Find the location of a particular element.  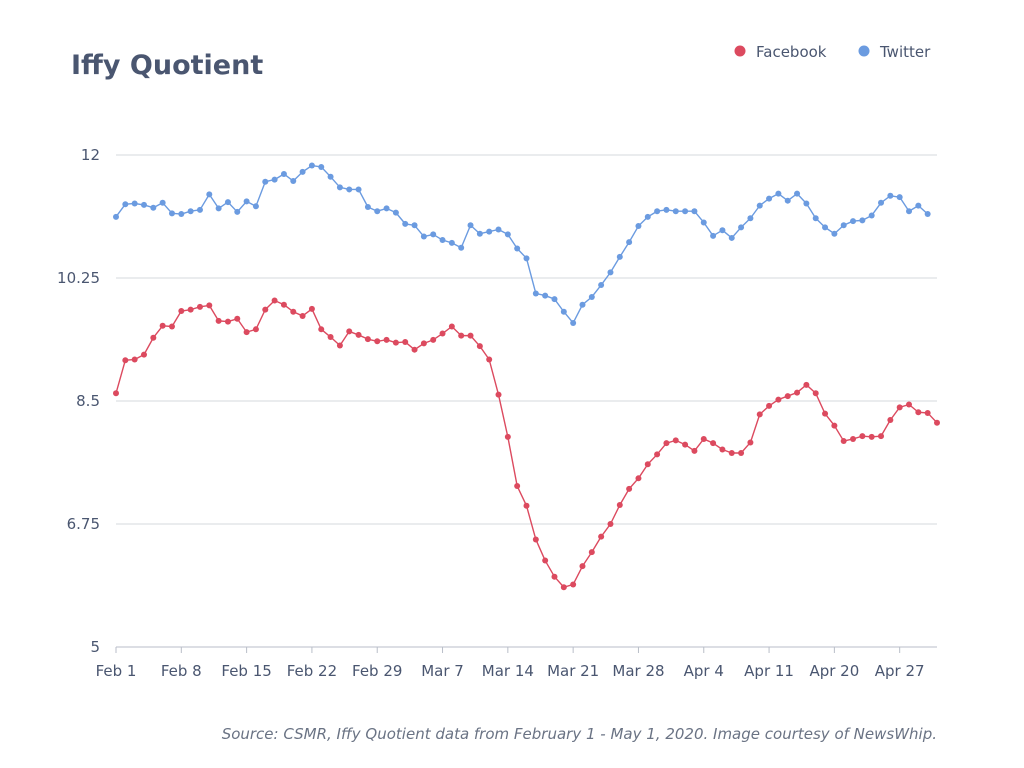

x-tick-label: Mar 28 is located at coordinates (638, 671).